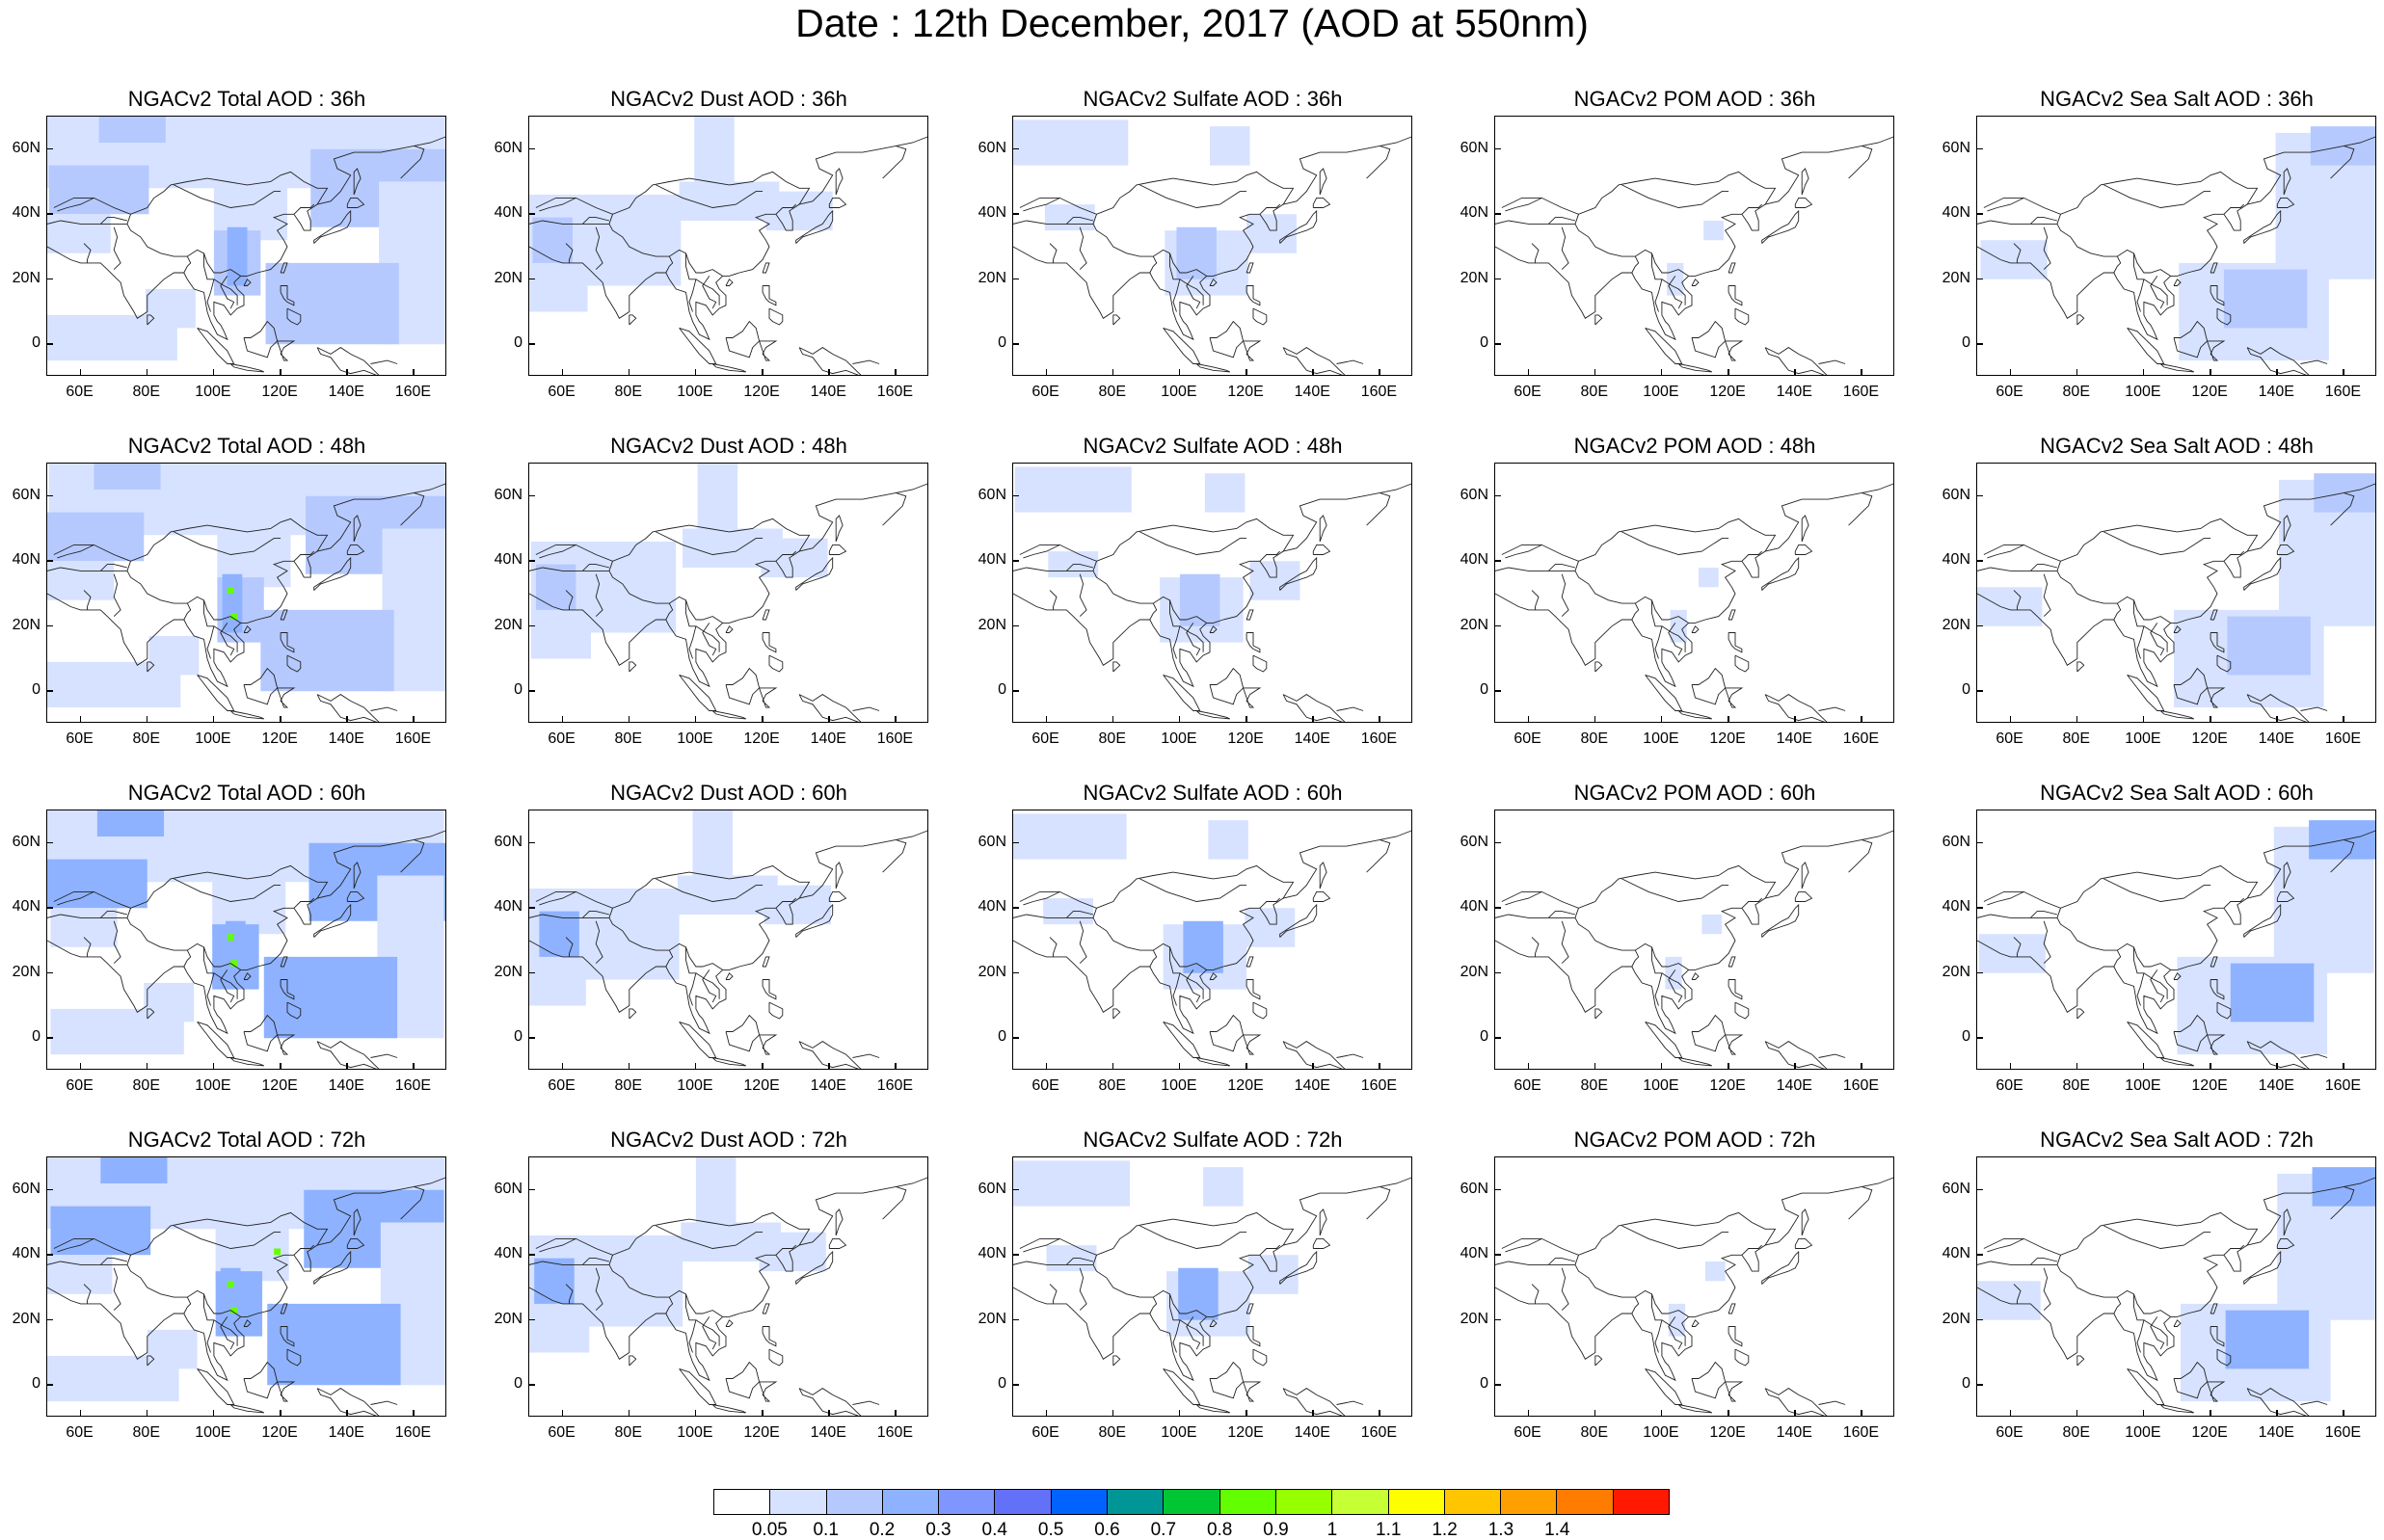  What do you see at coordinates (1445, 1530) in the screenshot?
I see `colorbar-label: 1.2` at bounding box center [1445, 1530].